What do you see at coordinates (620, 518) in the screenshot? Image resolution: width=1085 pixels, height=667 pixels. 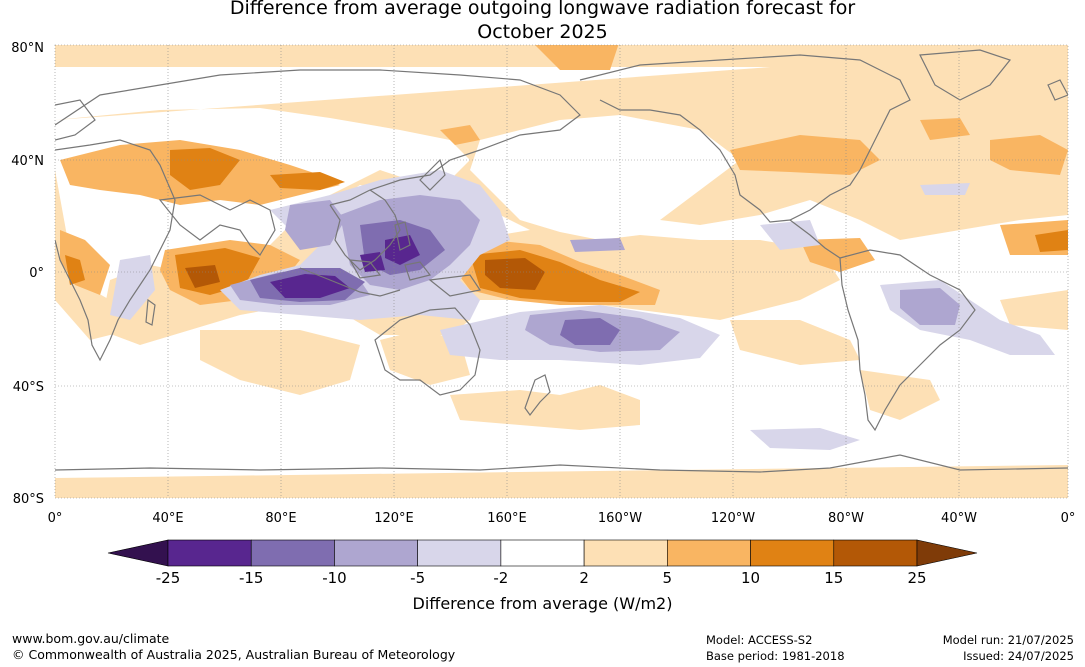 I see `lon-label: 160°W` at bounding box center [620, 518].